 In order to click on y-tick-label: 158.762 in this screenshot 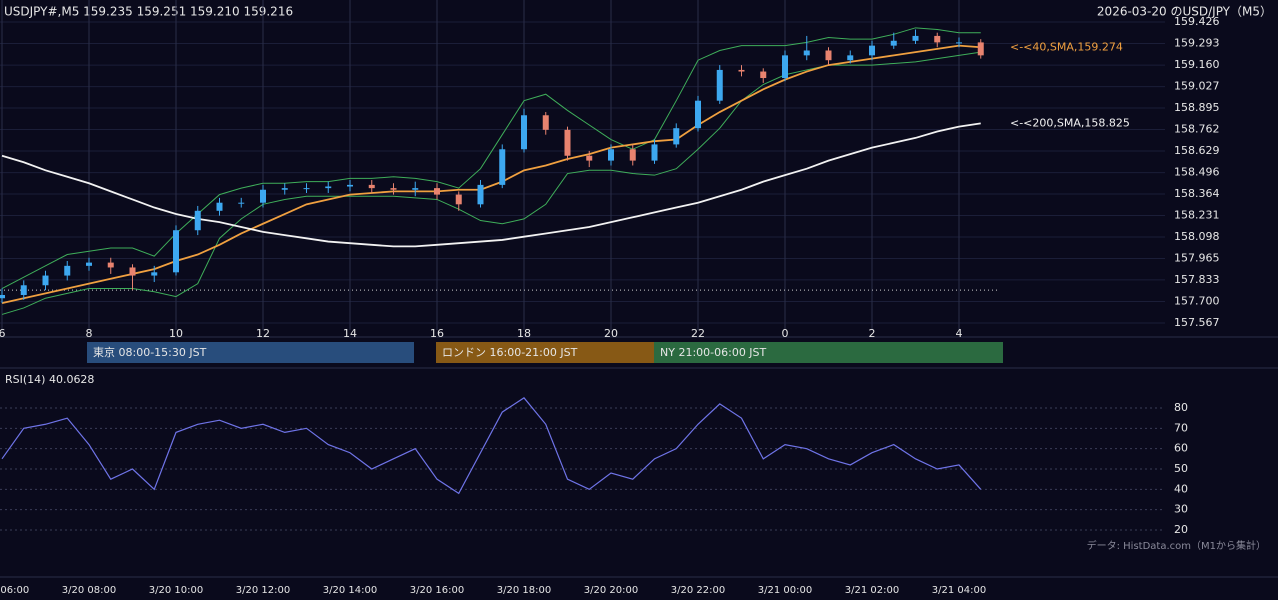, I will do `click(1197, 129)`.